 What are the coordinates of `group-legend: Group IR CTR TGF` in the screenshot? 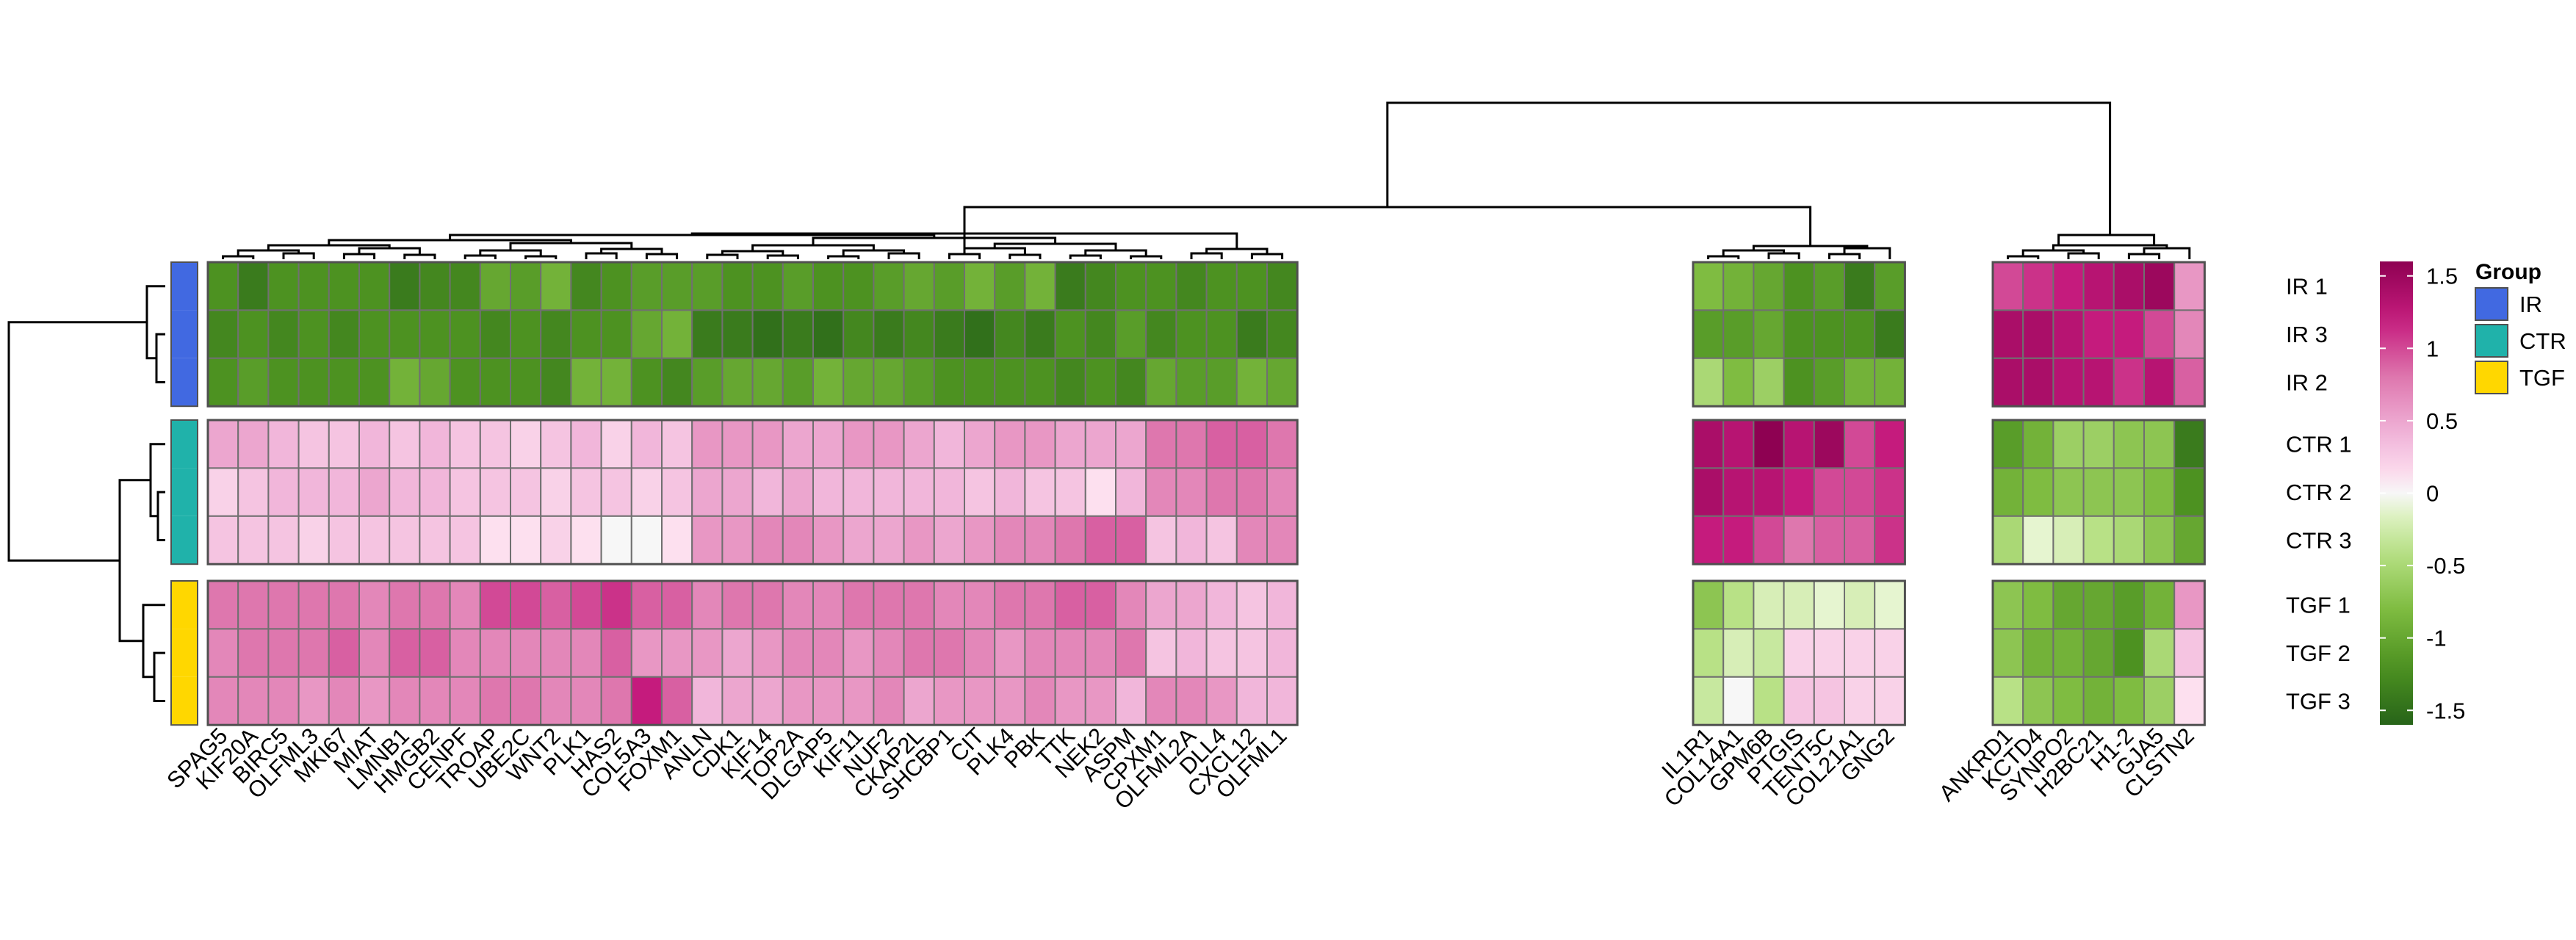 It's located at (2521, 327).